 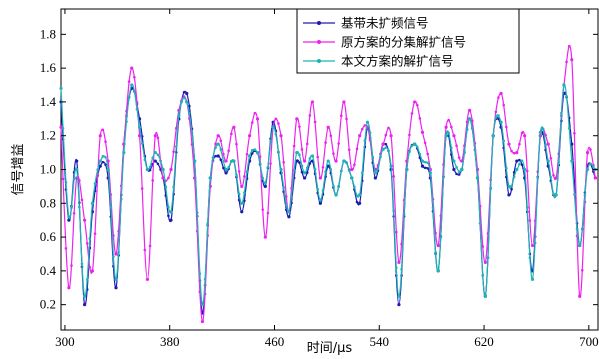 I want to click on x-tick-label: 380, so click(x=170, y=341).